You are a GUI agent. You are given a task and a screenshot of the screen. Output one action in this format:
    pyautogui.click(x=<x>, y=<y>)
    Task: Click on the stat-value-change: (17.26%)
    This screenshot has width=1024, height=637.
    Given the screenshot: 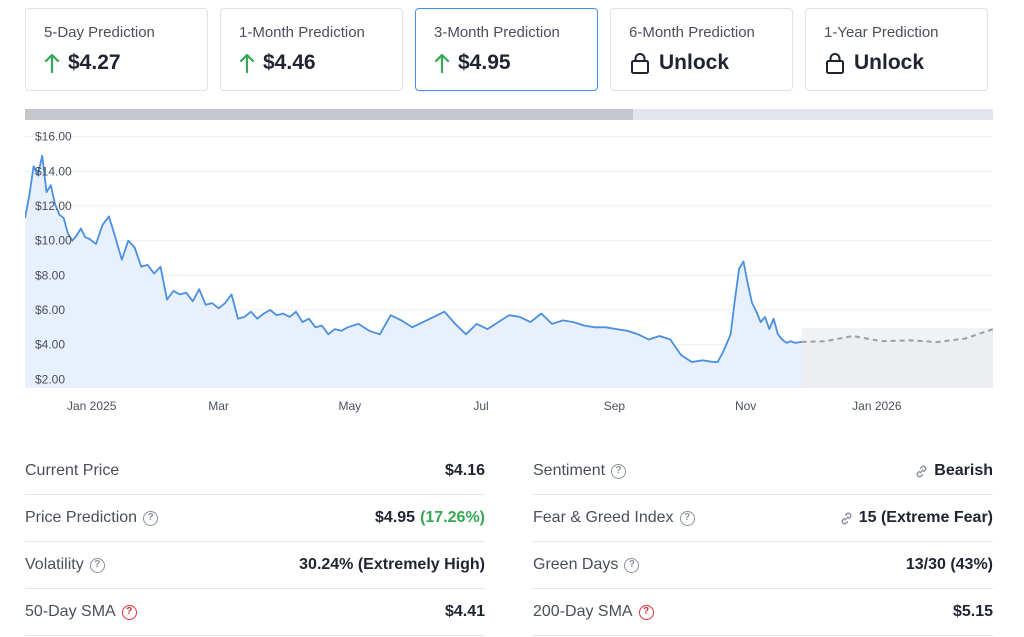 What is the action you would take?
    pyautogui.click(x=452, y=517)
    